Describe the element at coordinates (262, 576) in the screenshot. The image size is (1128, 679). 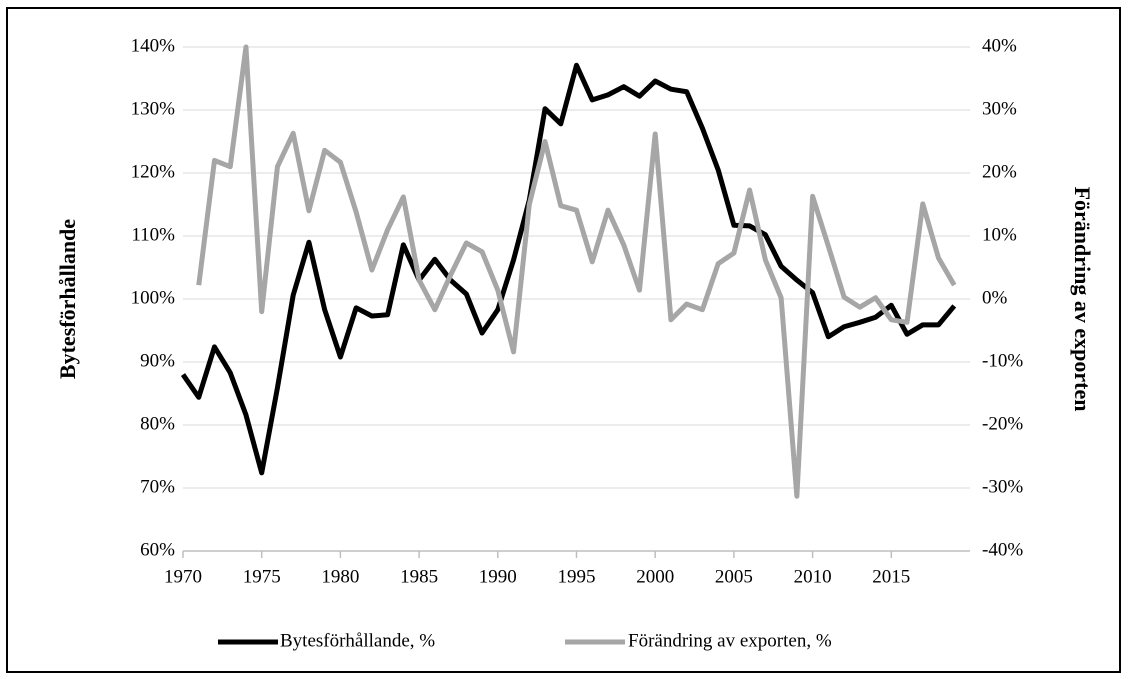
I see `x-tick-label: 1975` at that location.